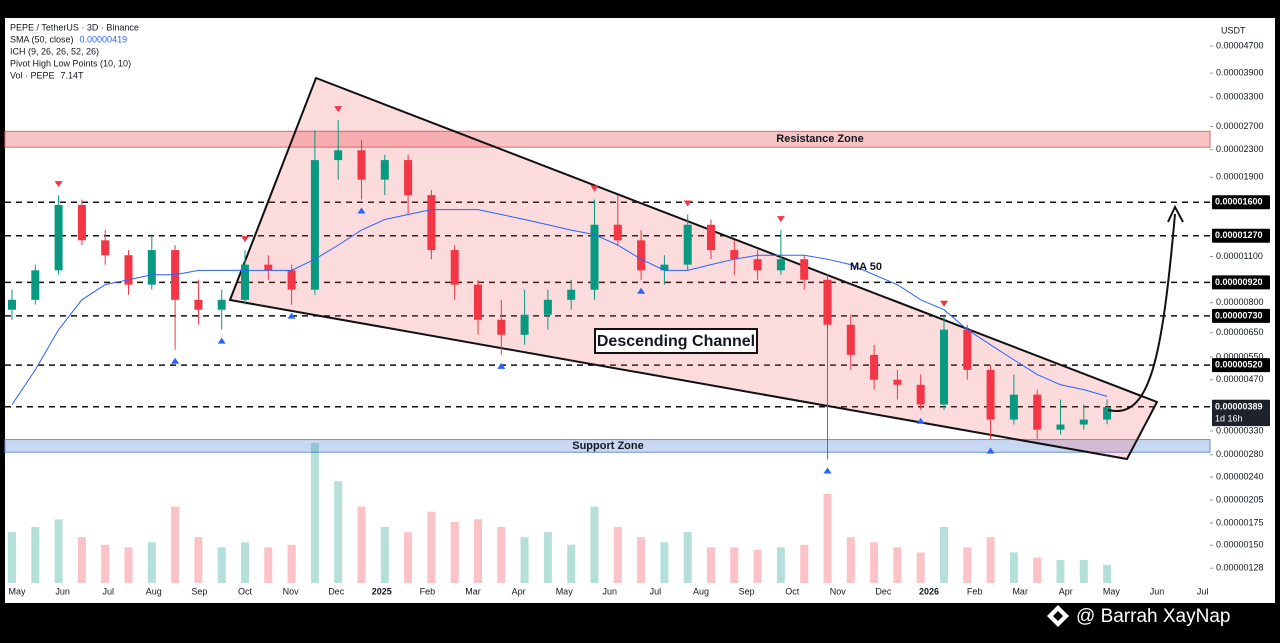 The image size is (1280, 643). I want to click on zone-label: Support Zone, so click(608, 446).